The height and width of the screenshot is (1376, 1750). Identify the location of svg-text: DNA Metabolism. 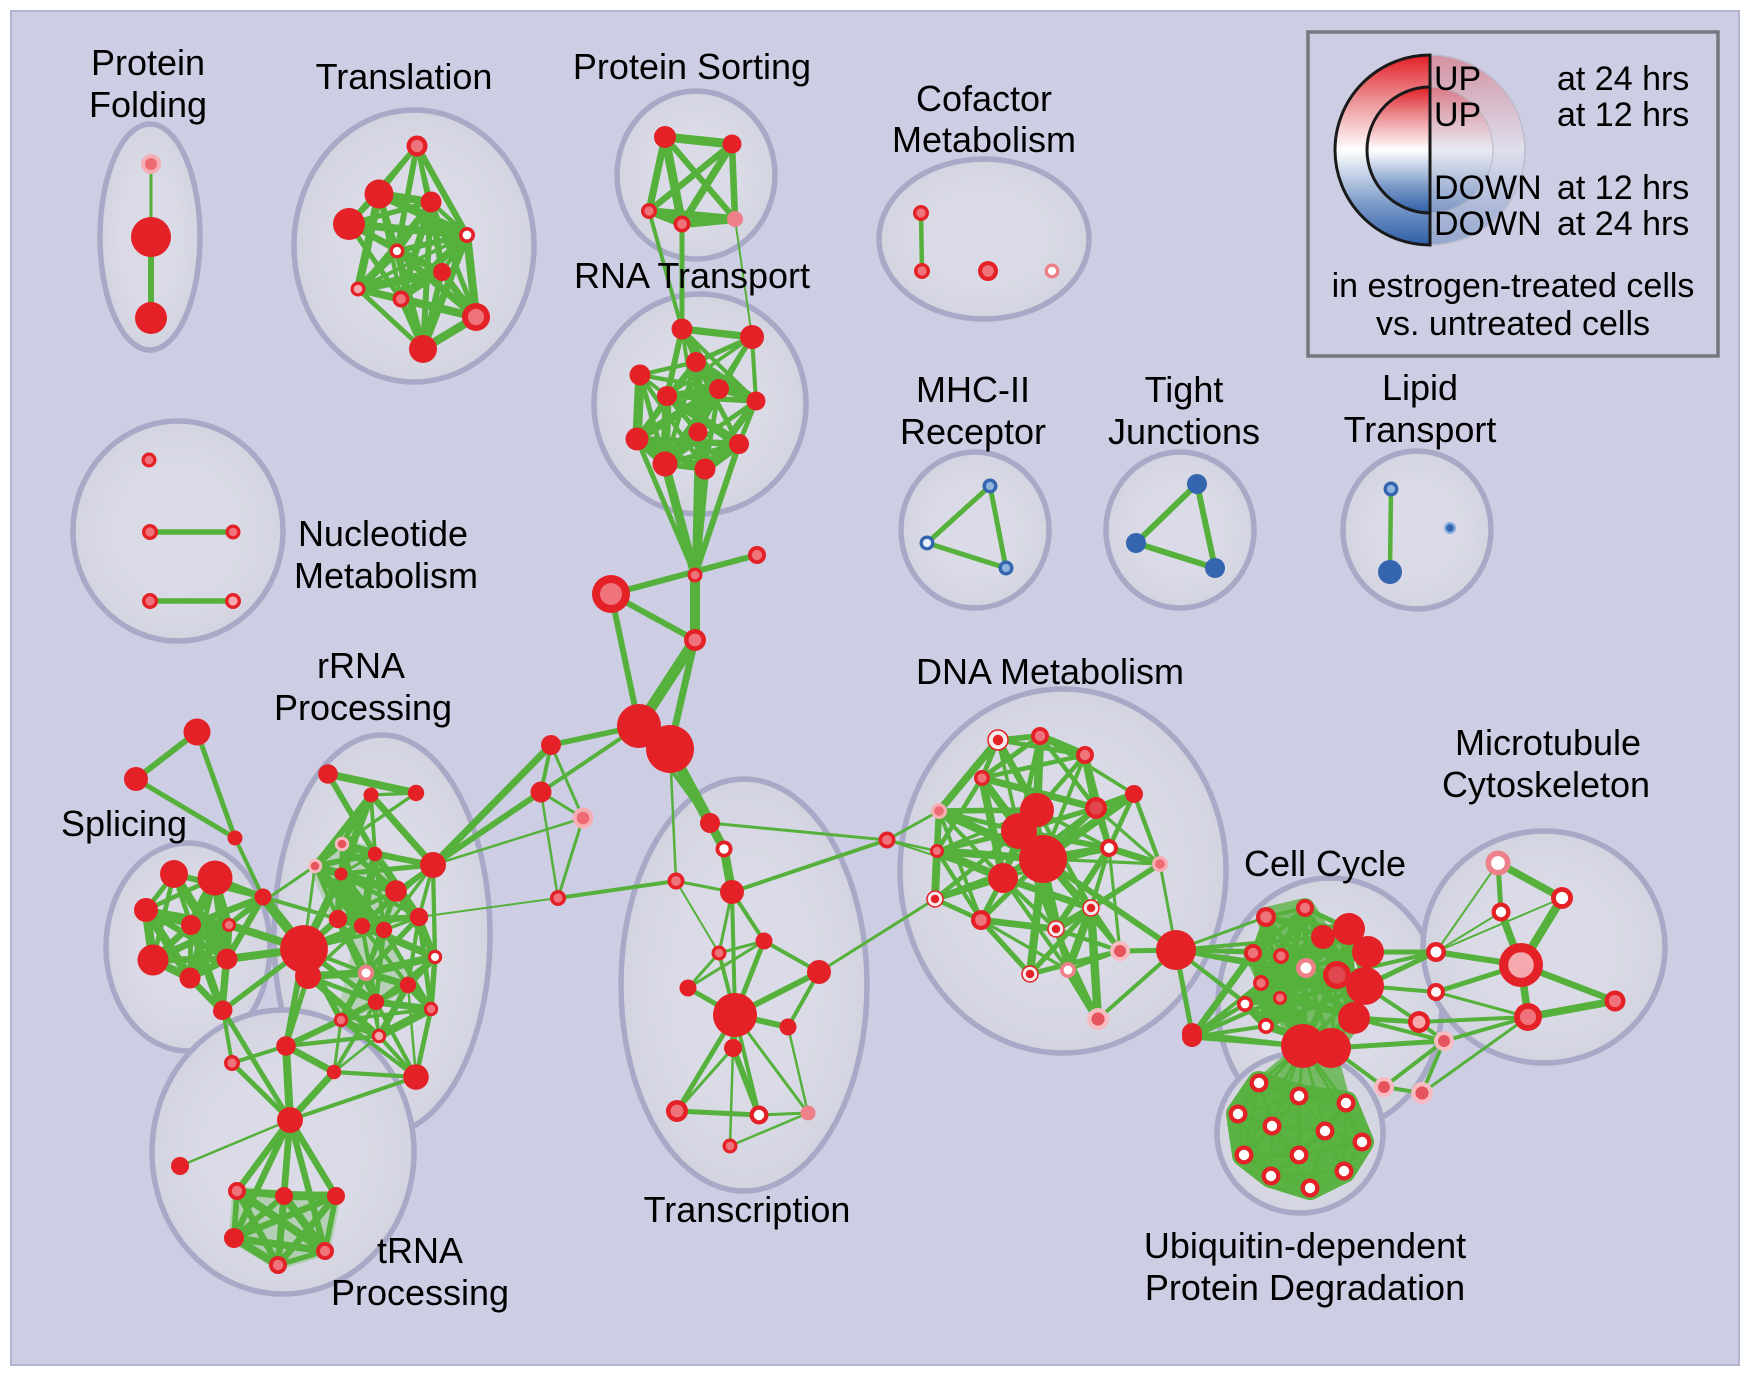
(1050, 671).